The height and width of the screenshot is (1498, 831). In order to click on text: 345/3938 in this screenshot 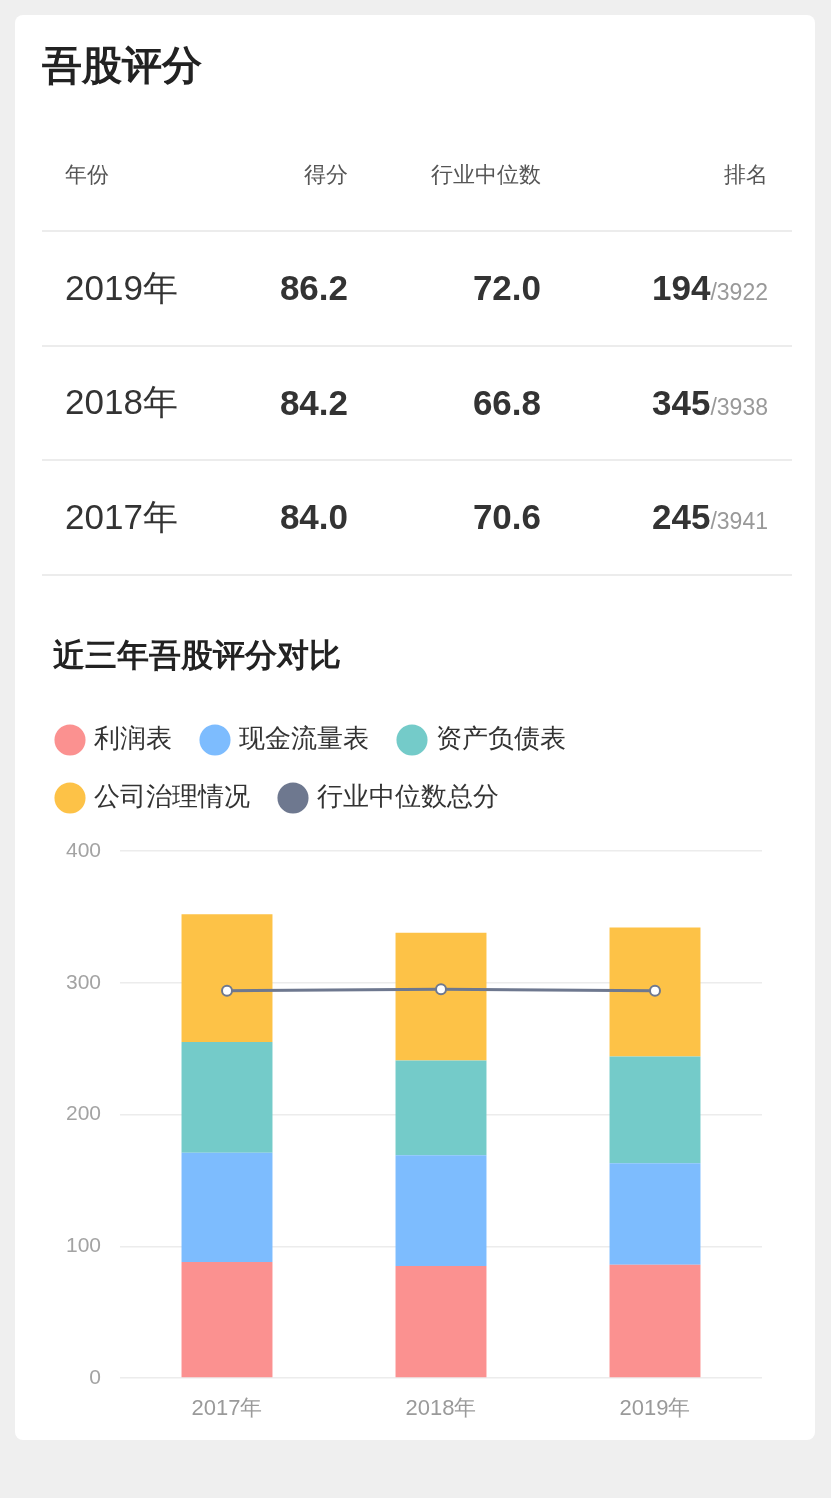, I will do `click(710, 402)`.